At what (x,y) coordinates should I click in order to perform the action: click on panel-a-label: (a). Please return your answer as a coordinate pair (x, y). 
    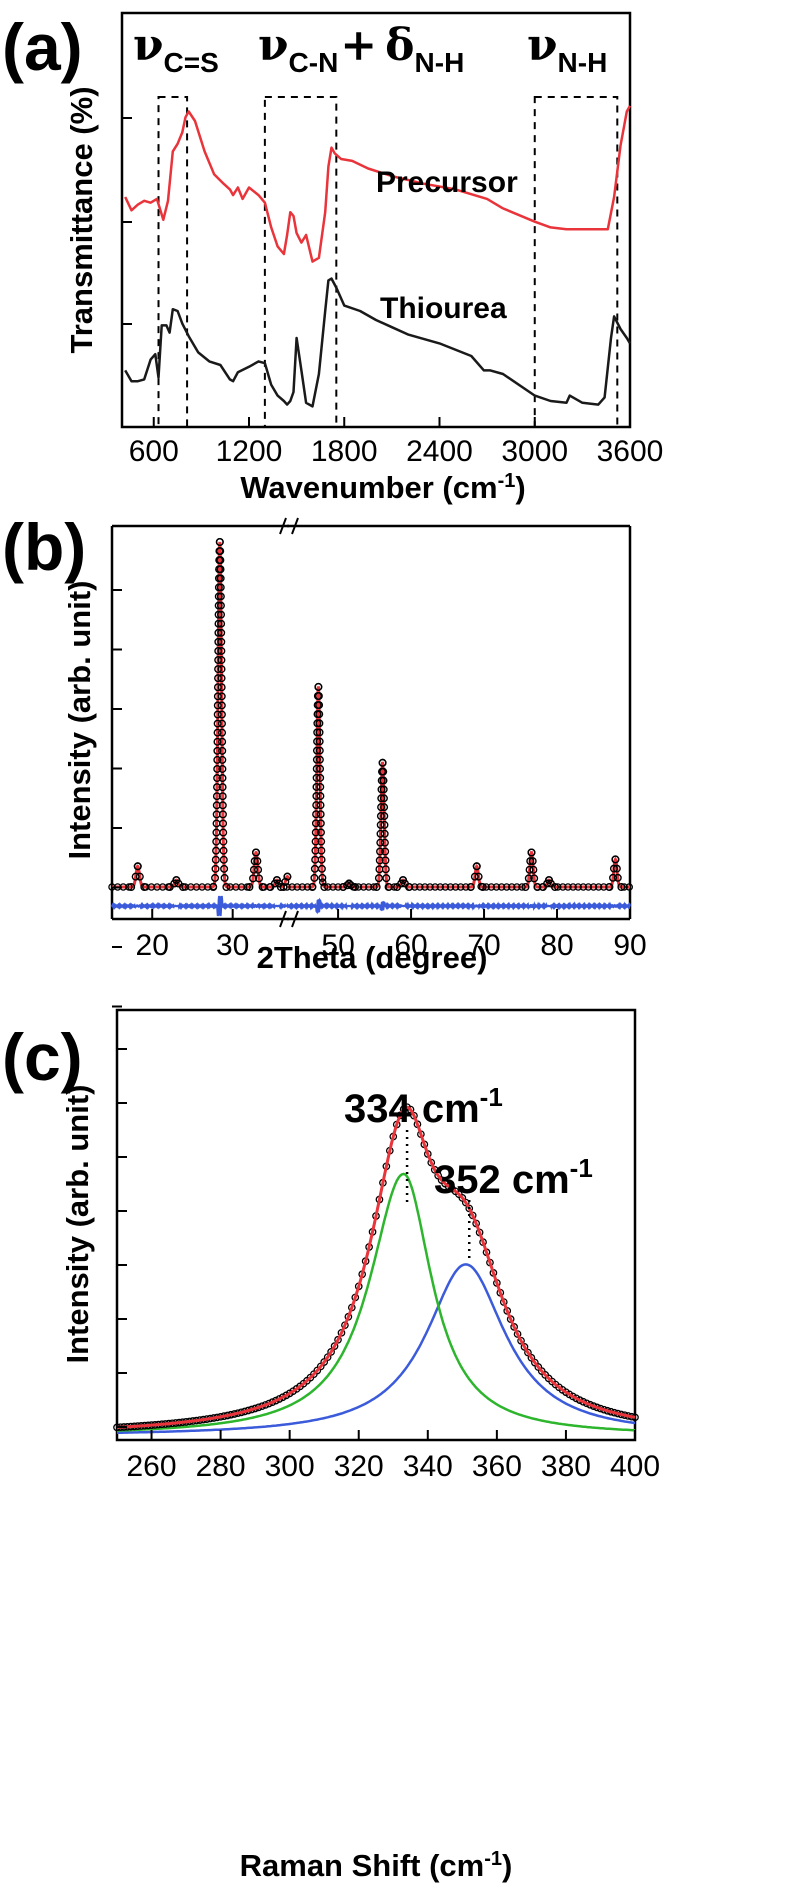
    Looking at the image, I should click on (42, 47).